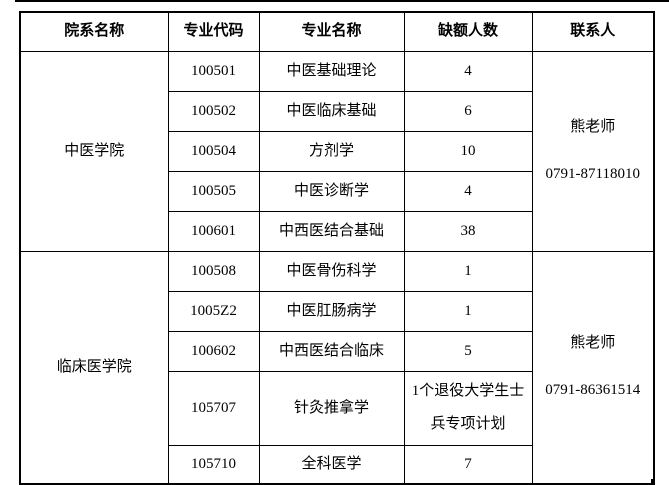 The width and height of the screenshot is (669, 485). What do you see at coordinates (213, 271) in the screenshot?
I see `code-cell: 100508` at bounding box center [213, 271].